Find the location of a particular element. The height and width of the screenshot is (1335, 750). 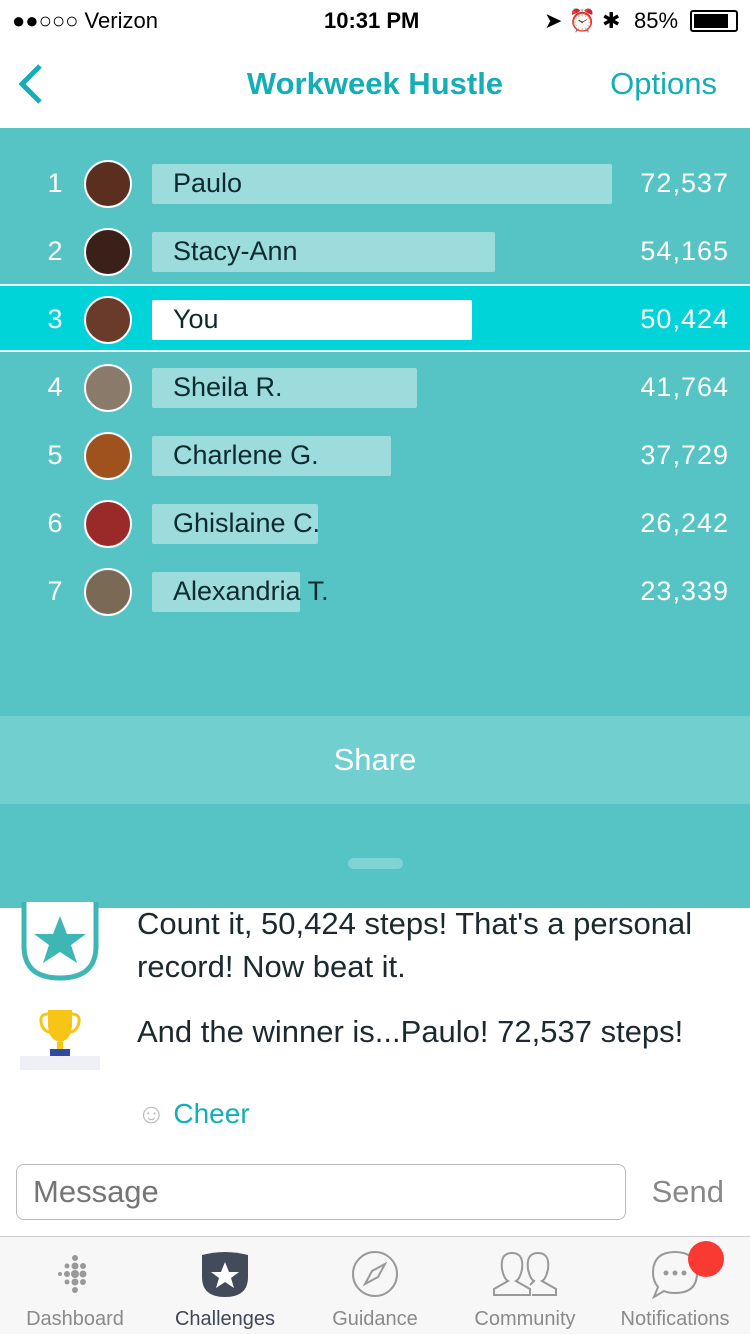

leaderboard-row: 6 Ghislaine C. 26,242 is located at coordinates (375, 524).